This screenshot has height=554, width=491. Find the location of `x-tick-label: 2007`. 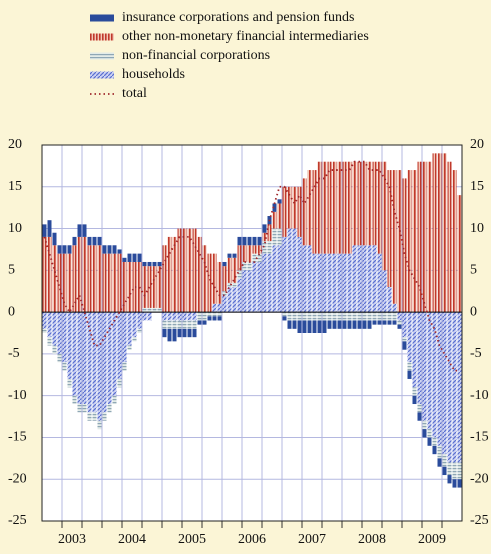

x-tick-label: 2007 is located at coordinates (312, 539).